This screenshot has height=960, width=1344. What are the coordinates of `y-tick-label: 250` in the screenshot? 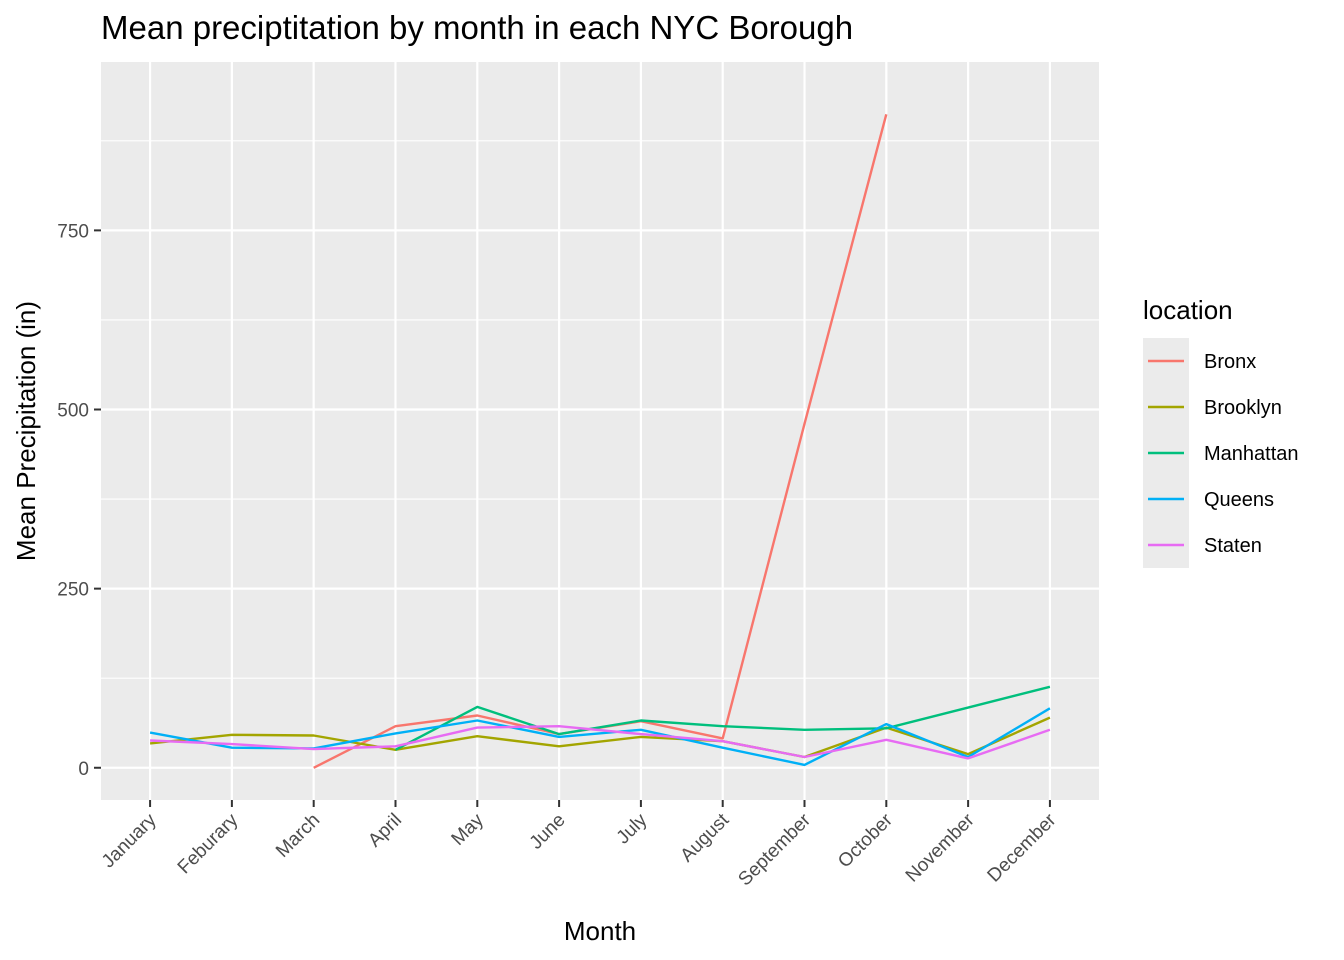 It's located at (73, 590).